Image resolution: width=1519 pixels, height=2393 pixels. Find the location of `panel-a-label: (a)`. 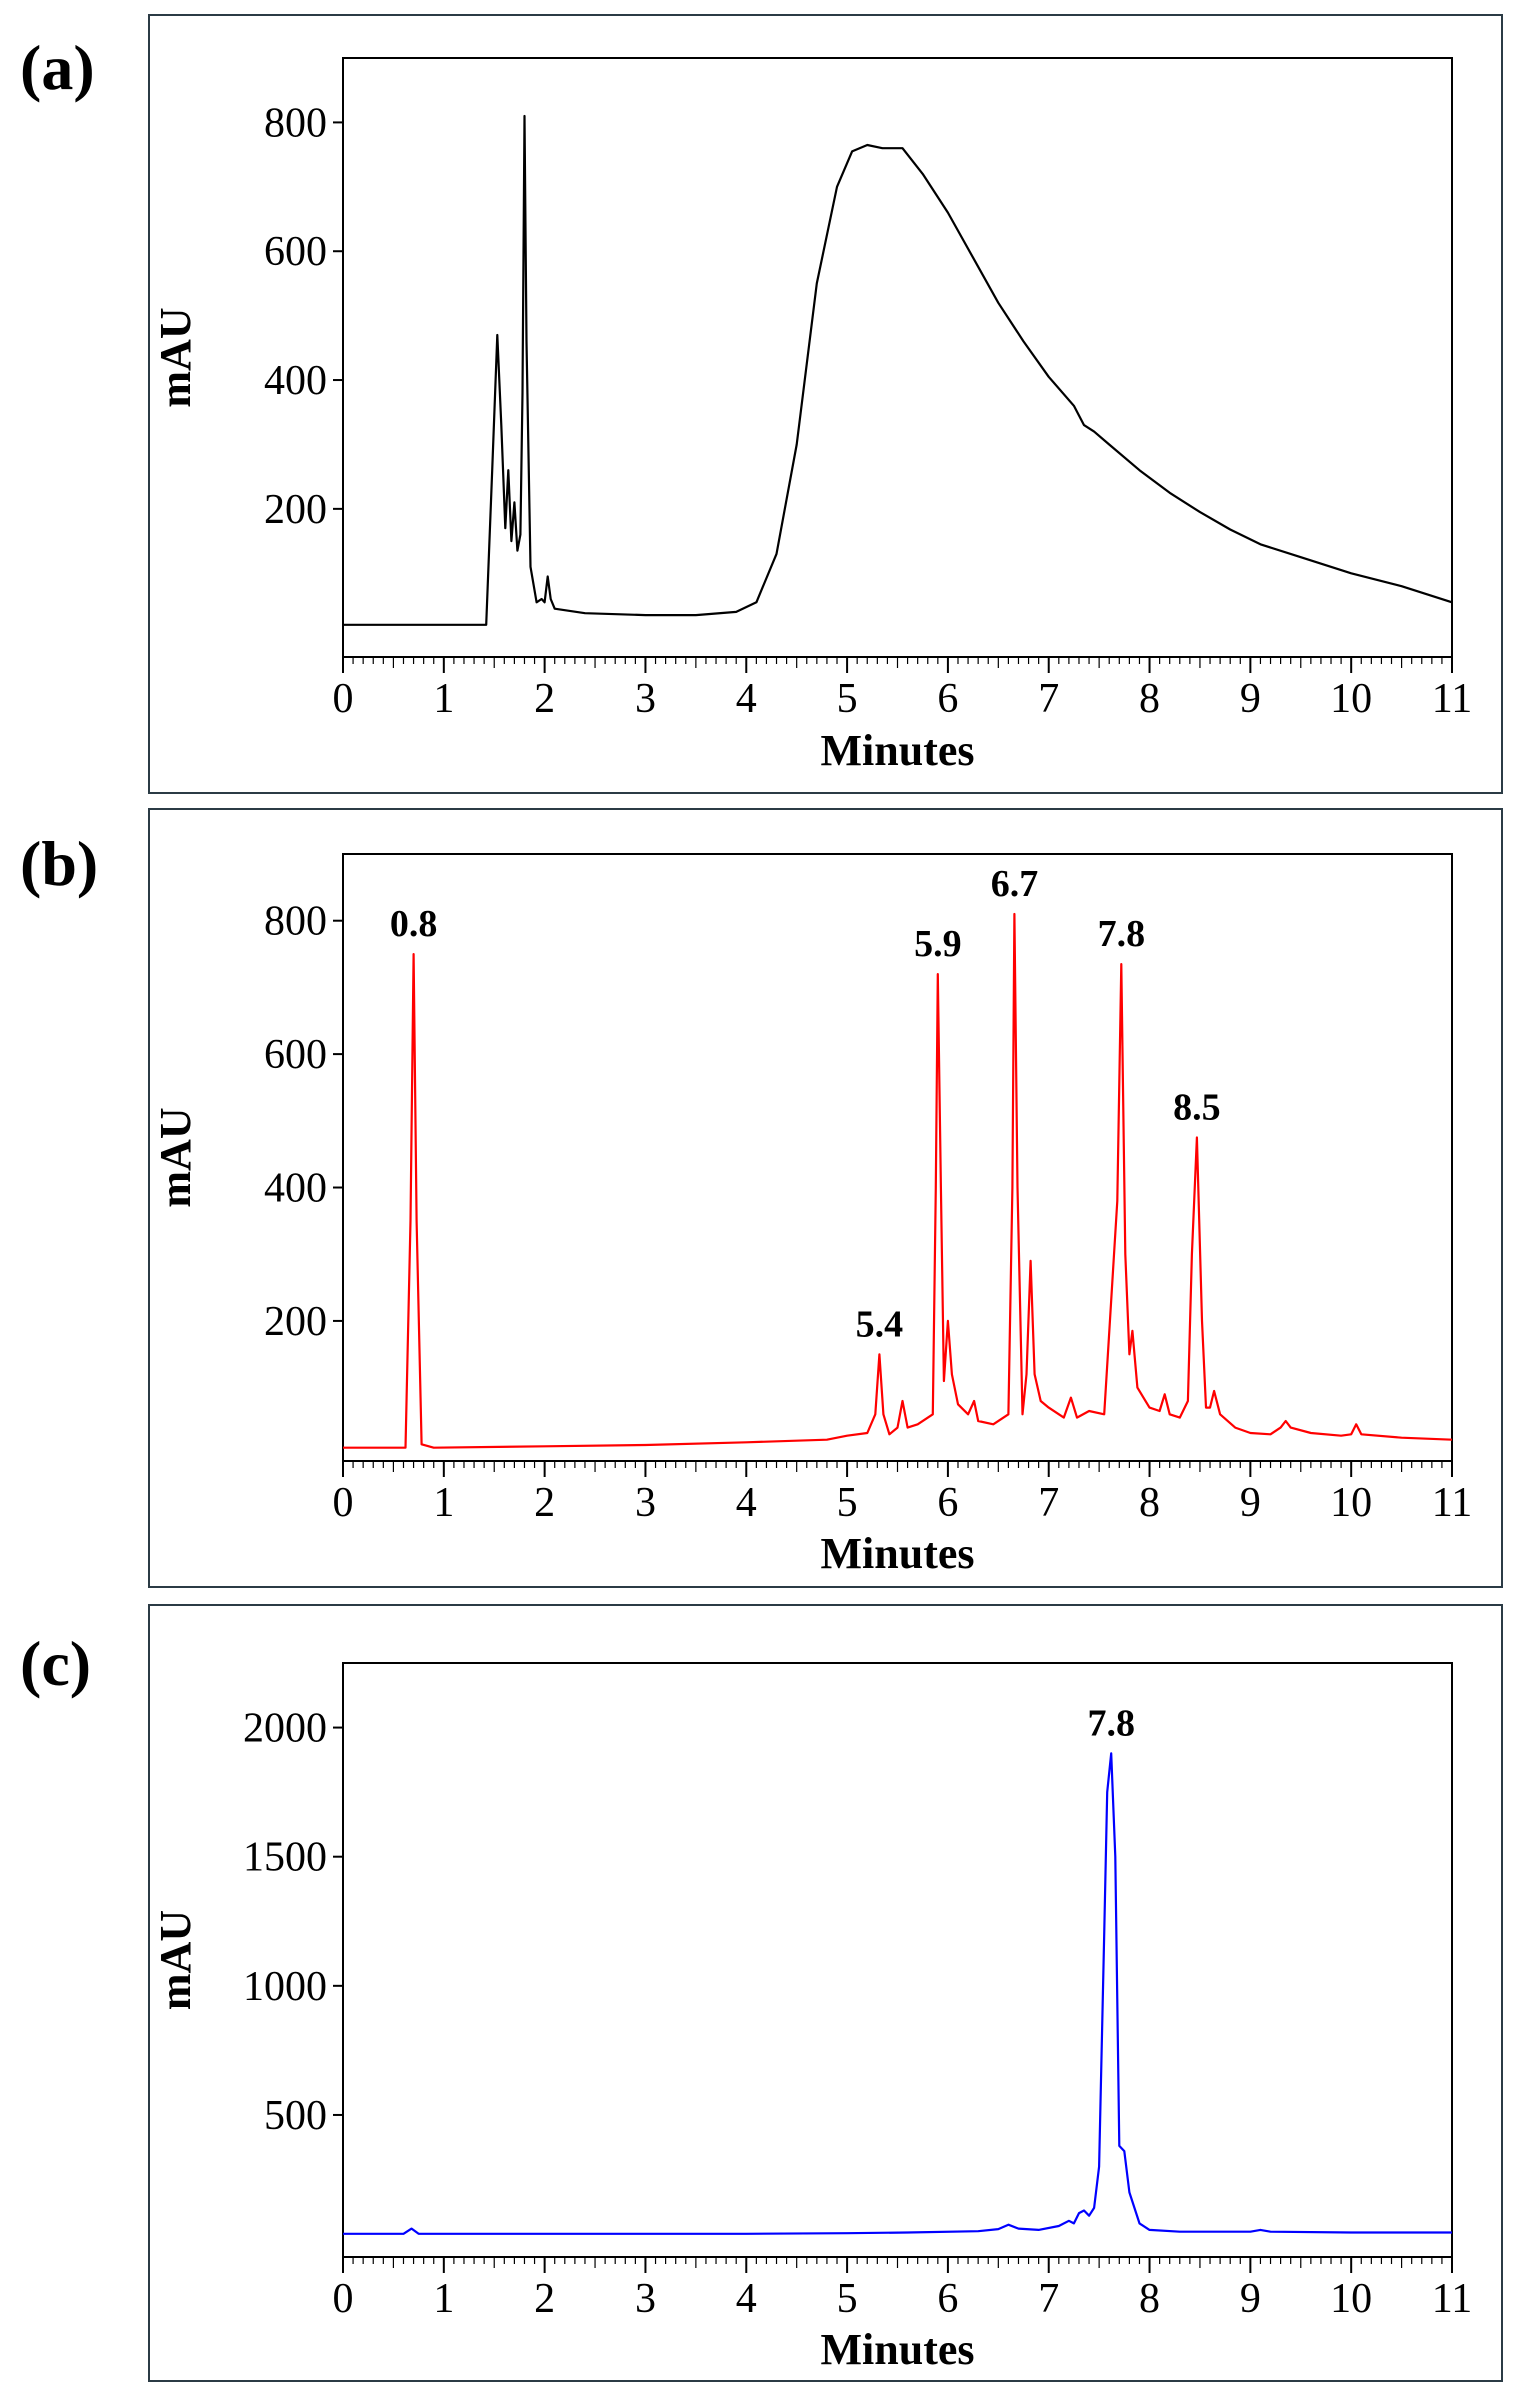

panel-a-label: (a) is located at coordinates (57, 67).